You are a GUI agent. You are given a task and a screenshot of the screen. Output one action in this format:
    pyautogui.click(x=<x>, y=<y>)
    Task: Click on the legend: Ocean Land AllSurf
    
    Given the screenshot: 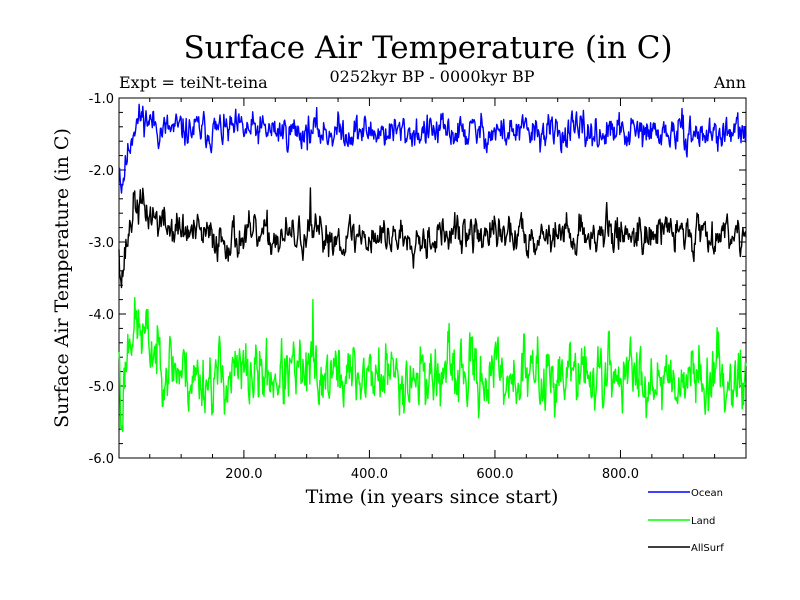 What is the action you would take?
    pyautogui.click(x=686, y=521)
    